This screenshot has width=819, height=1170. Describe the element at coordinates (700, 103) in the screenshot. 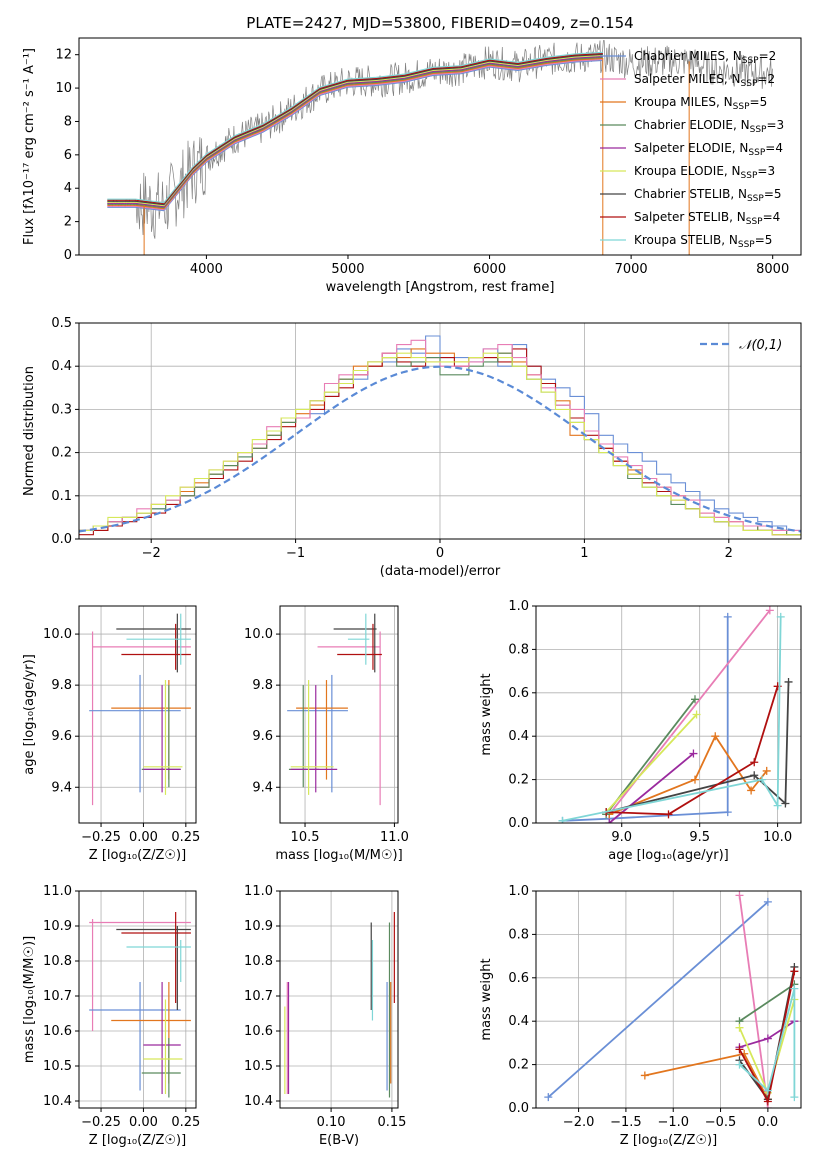

I see `legend-label: Kroupa MILES, NSSP=5` at that location.